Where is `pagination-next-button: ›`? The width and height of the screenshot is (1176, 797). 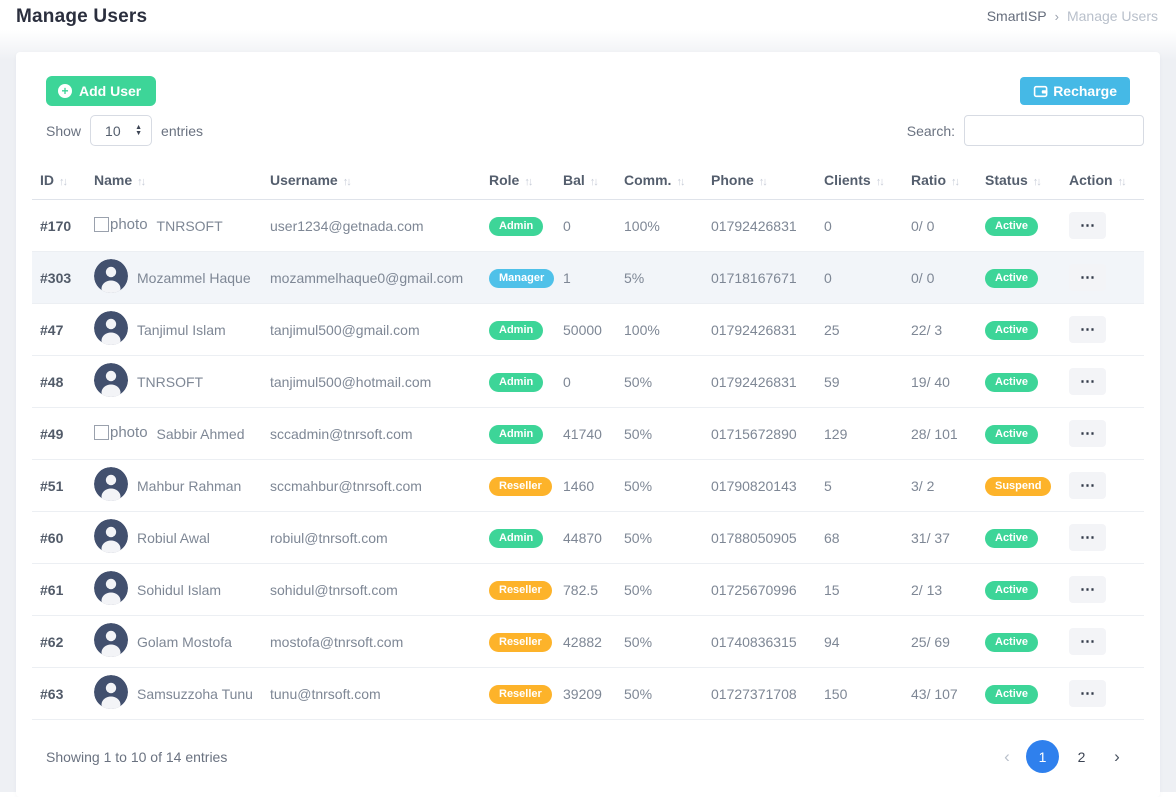
pagination-next-button: › is located at coordinates (1117, 756).